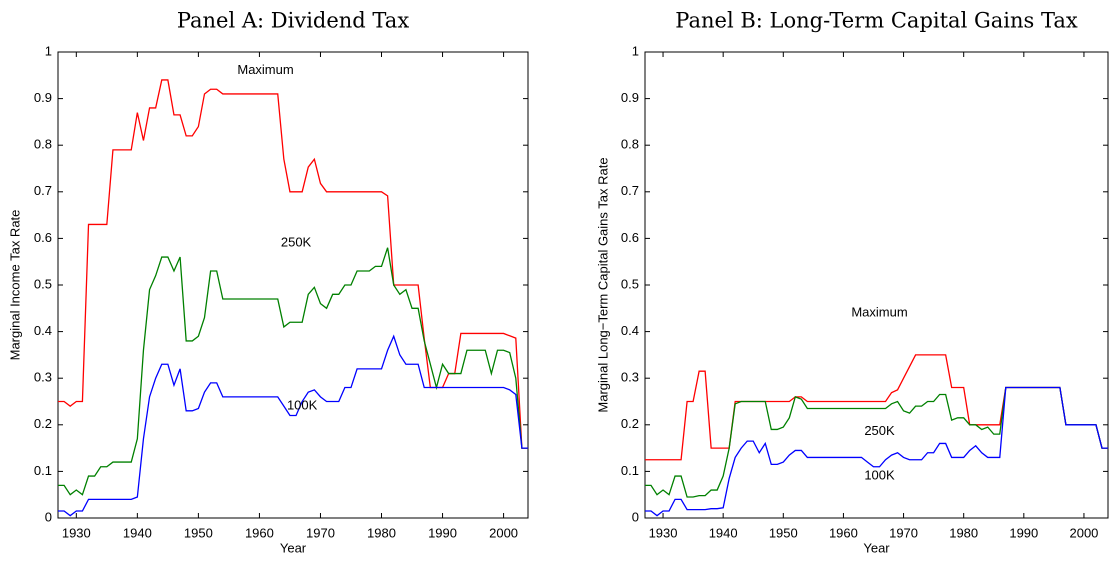 This screenshot has width=1115, height=565. I want to click on y-axis-label: Marginal Income Tax Rate, so click(14, 285).